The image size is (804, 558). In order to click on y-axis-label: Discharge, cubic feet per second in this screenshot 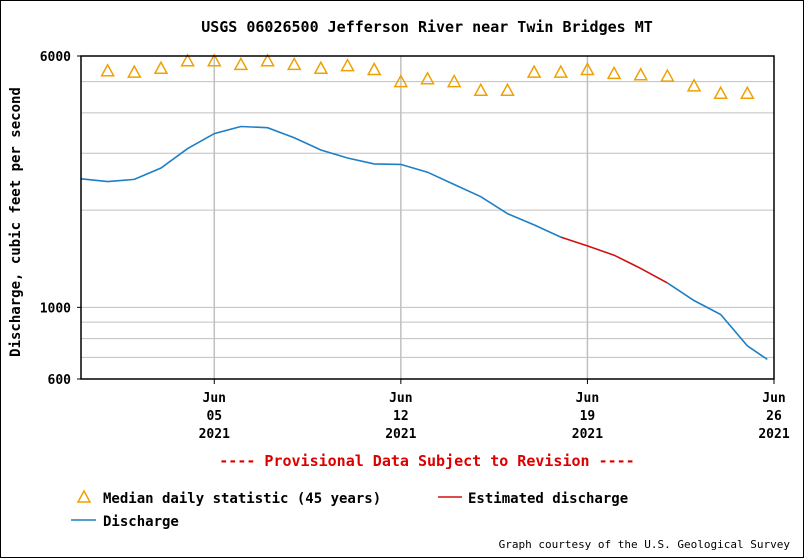, I will do `click(16, 222)`.